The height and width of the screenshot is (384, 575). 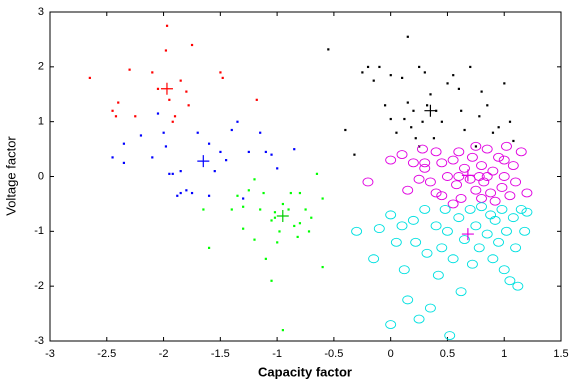 What do you see at coordinates (391, 354) in the screenshot?
I see `x-tick-label: 0` at bounding box center [391, 354].